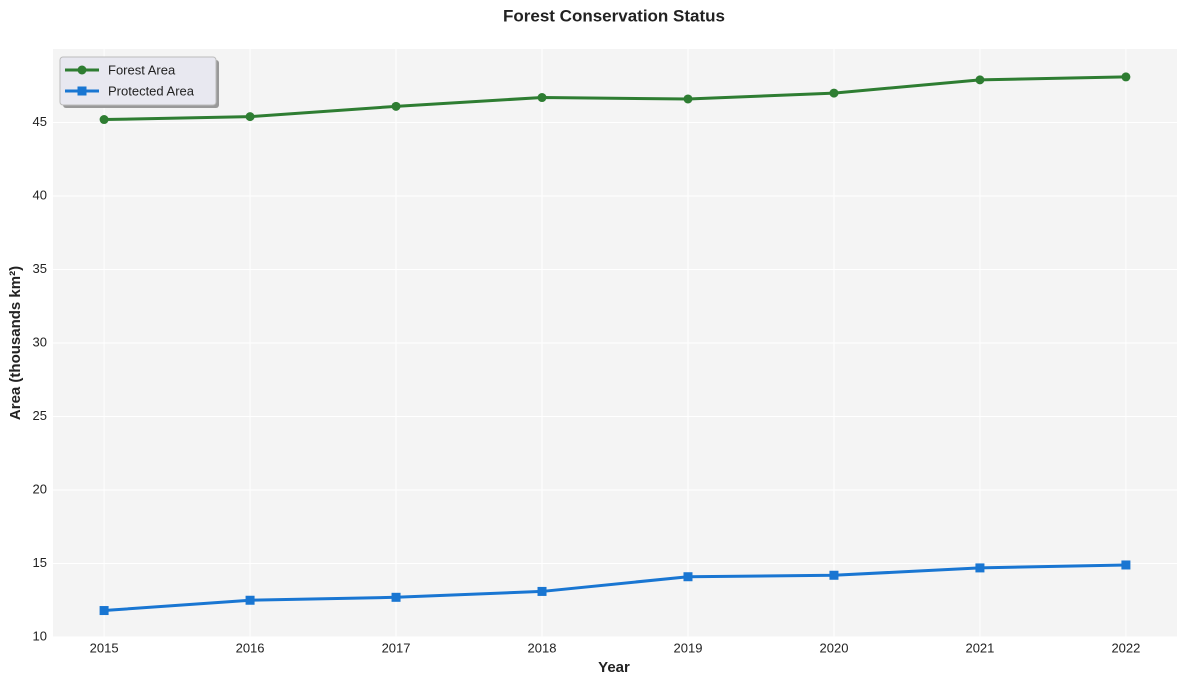 This screenshot has height=686, width=1187. I want to click on y-axis-label: Area (thousands km²), so click(15, 343).